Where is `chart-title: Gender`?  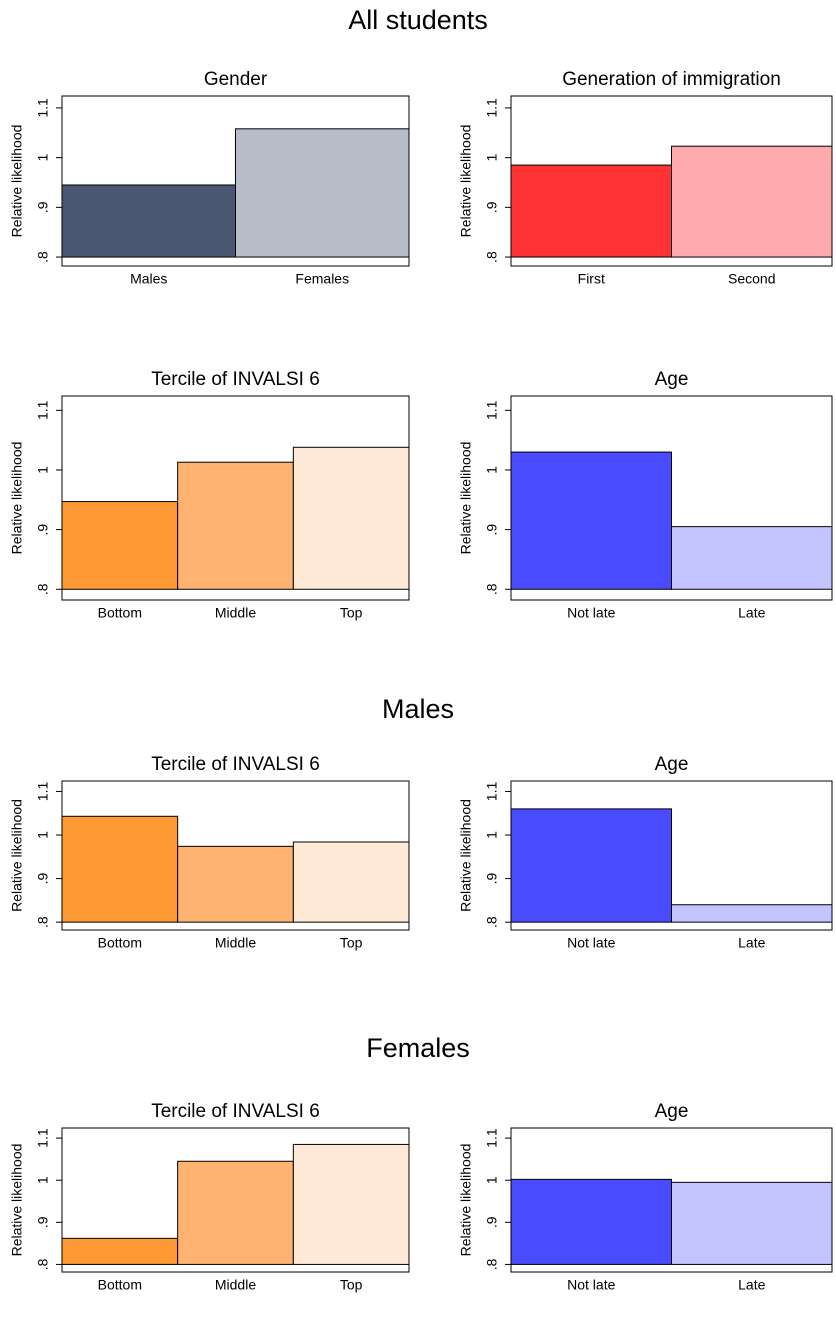 chart-title: Gender is located at coordinates (236, 79).